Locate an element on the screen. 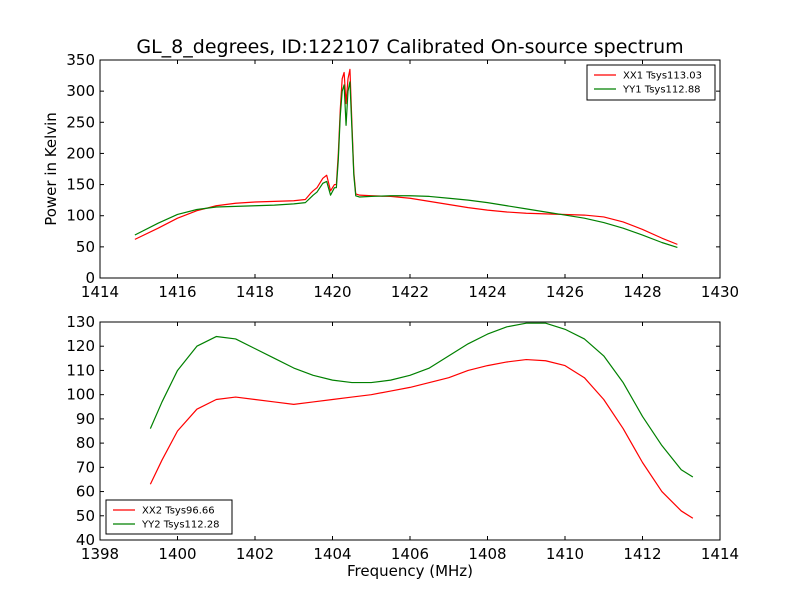 The image size is (800, 600). y-tick-label: 60 is located at coordinates (85, 492).